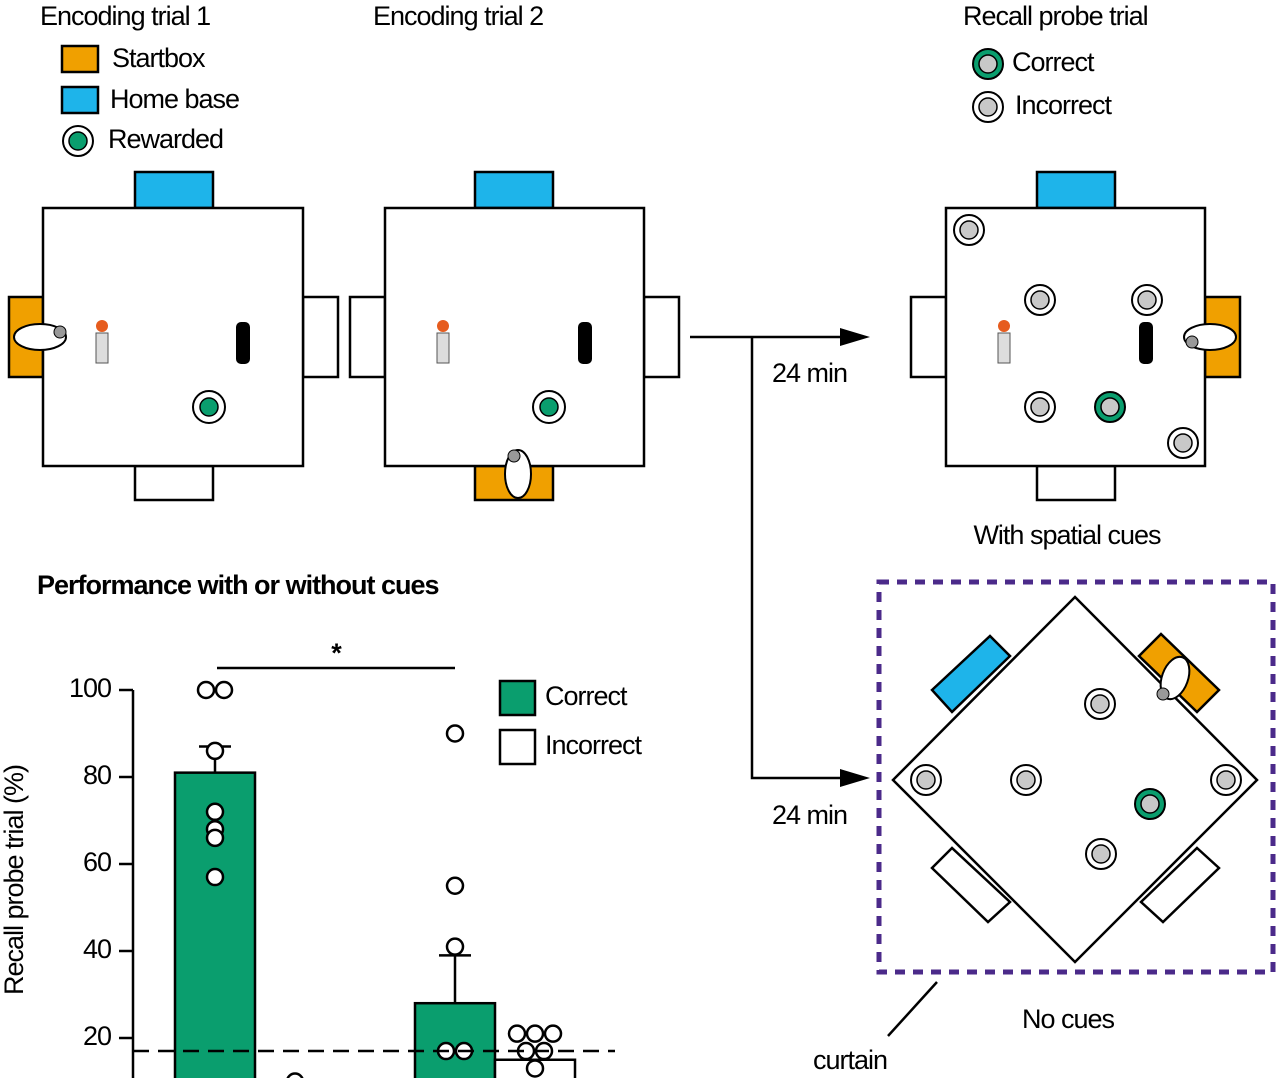 Image resolution: width=1278 pixels, height=1078 pixels. Describe the element at coordinates (1067, 535) in the screenshot. I see `condition-label: With spatial cues` at that location.